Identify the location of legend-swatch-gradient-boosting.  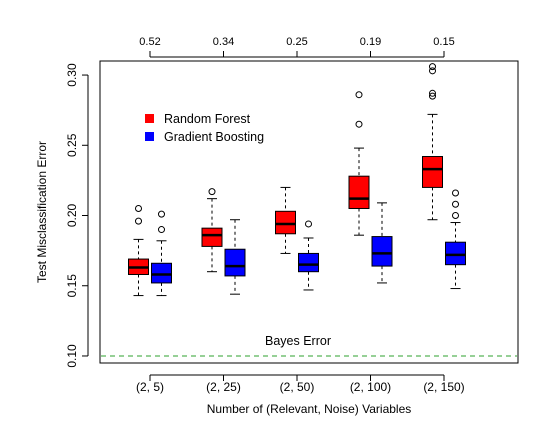
(149, 136).